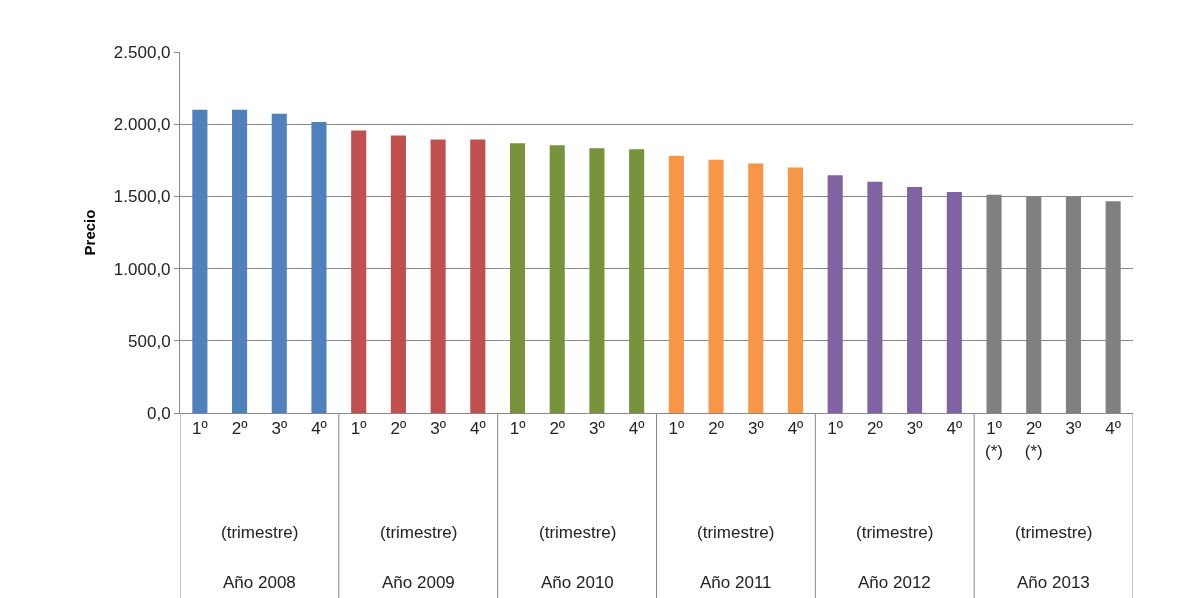 The height and width of the screenshot is (598, 1186). Describe the element at coordinates (736, 557) in the screenshot. I see `text: (trimestre) Año 2011` at that location.